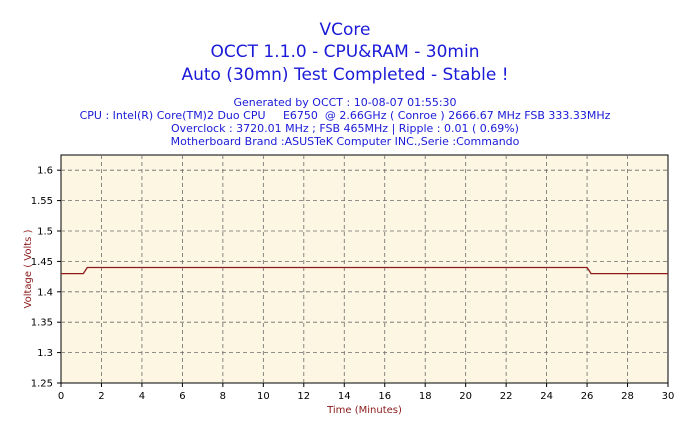 The image size is (690, 435). Describe the element at coordinates (425, 396) in the screenshot. I see `x-tick-label: 18` at that location.